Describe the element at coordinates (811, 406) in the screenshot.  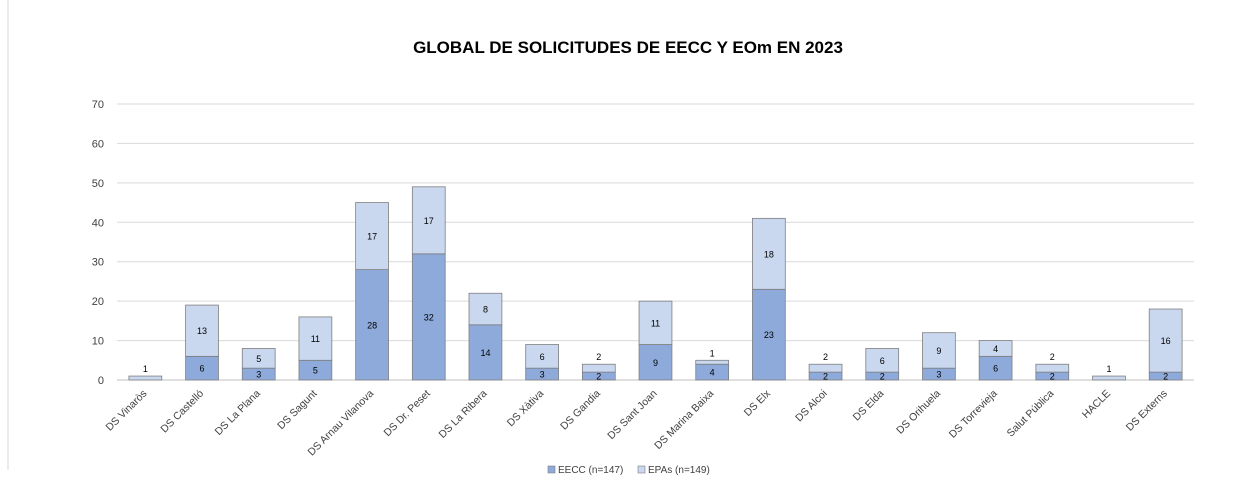
I see `x-category-label: DS Alcoi` at that location.